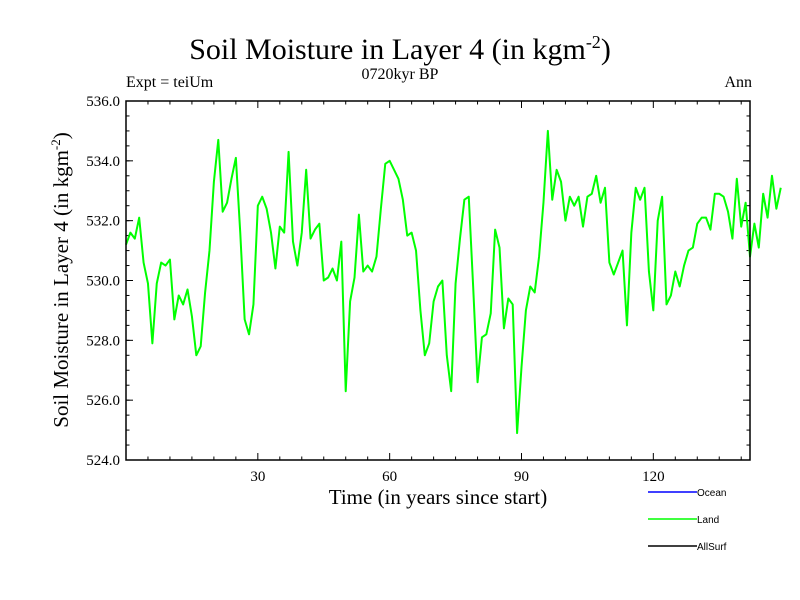 This screenshot has height=600, width=800. I want to click on x-tick-label: 60, so click(389, 477).